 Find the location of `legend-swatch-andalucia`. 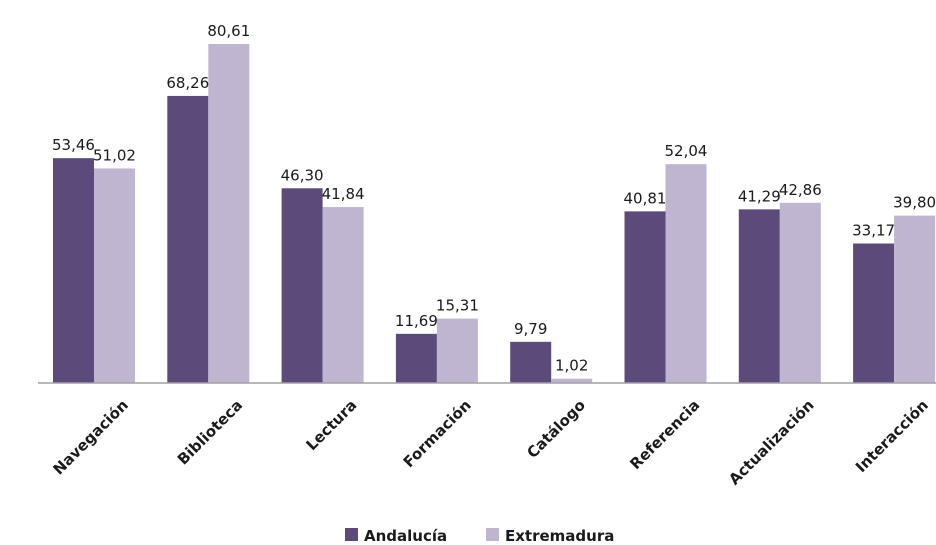

legend-swatch-andalucia is located at coordinates (351, 534).